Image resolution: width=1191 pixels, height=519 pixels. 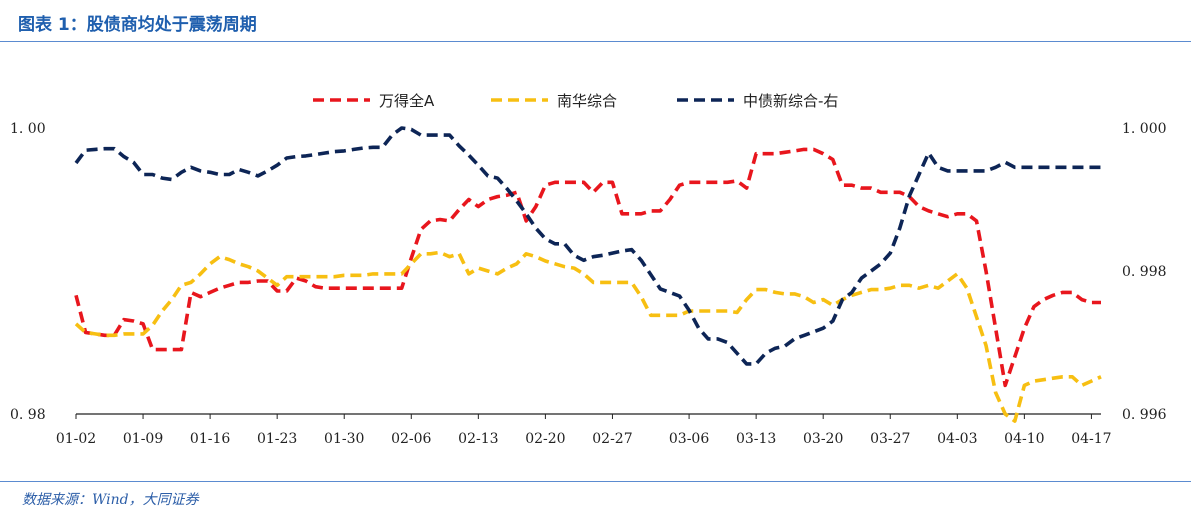 I want to click on y-left-tick-label: 1. 00, so click(x=28, y=129).